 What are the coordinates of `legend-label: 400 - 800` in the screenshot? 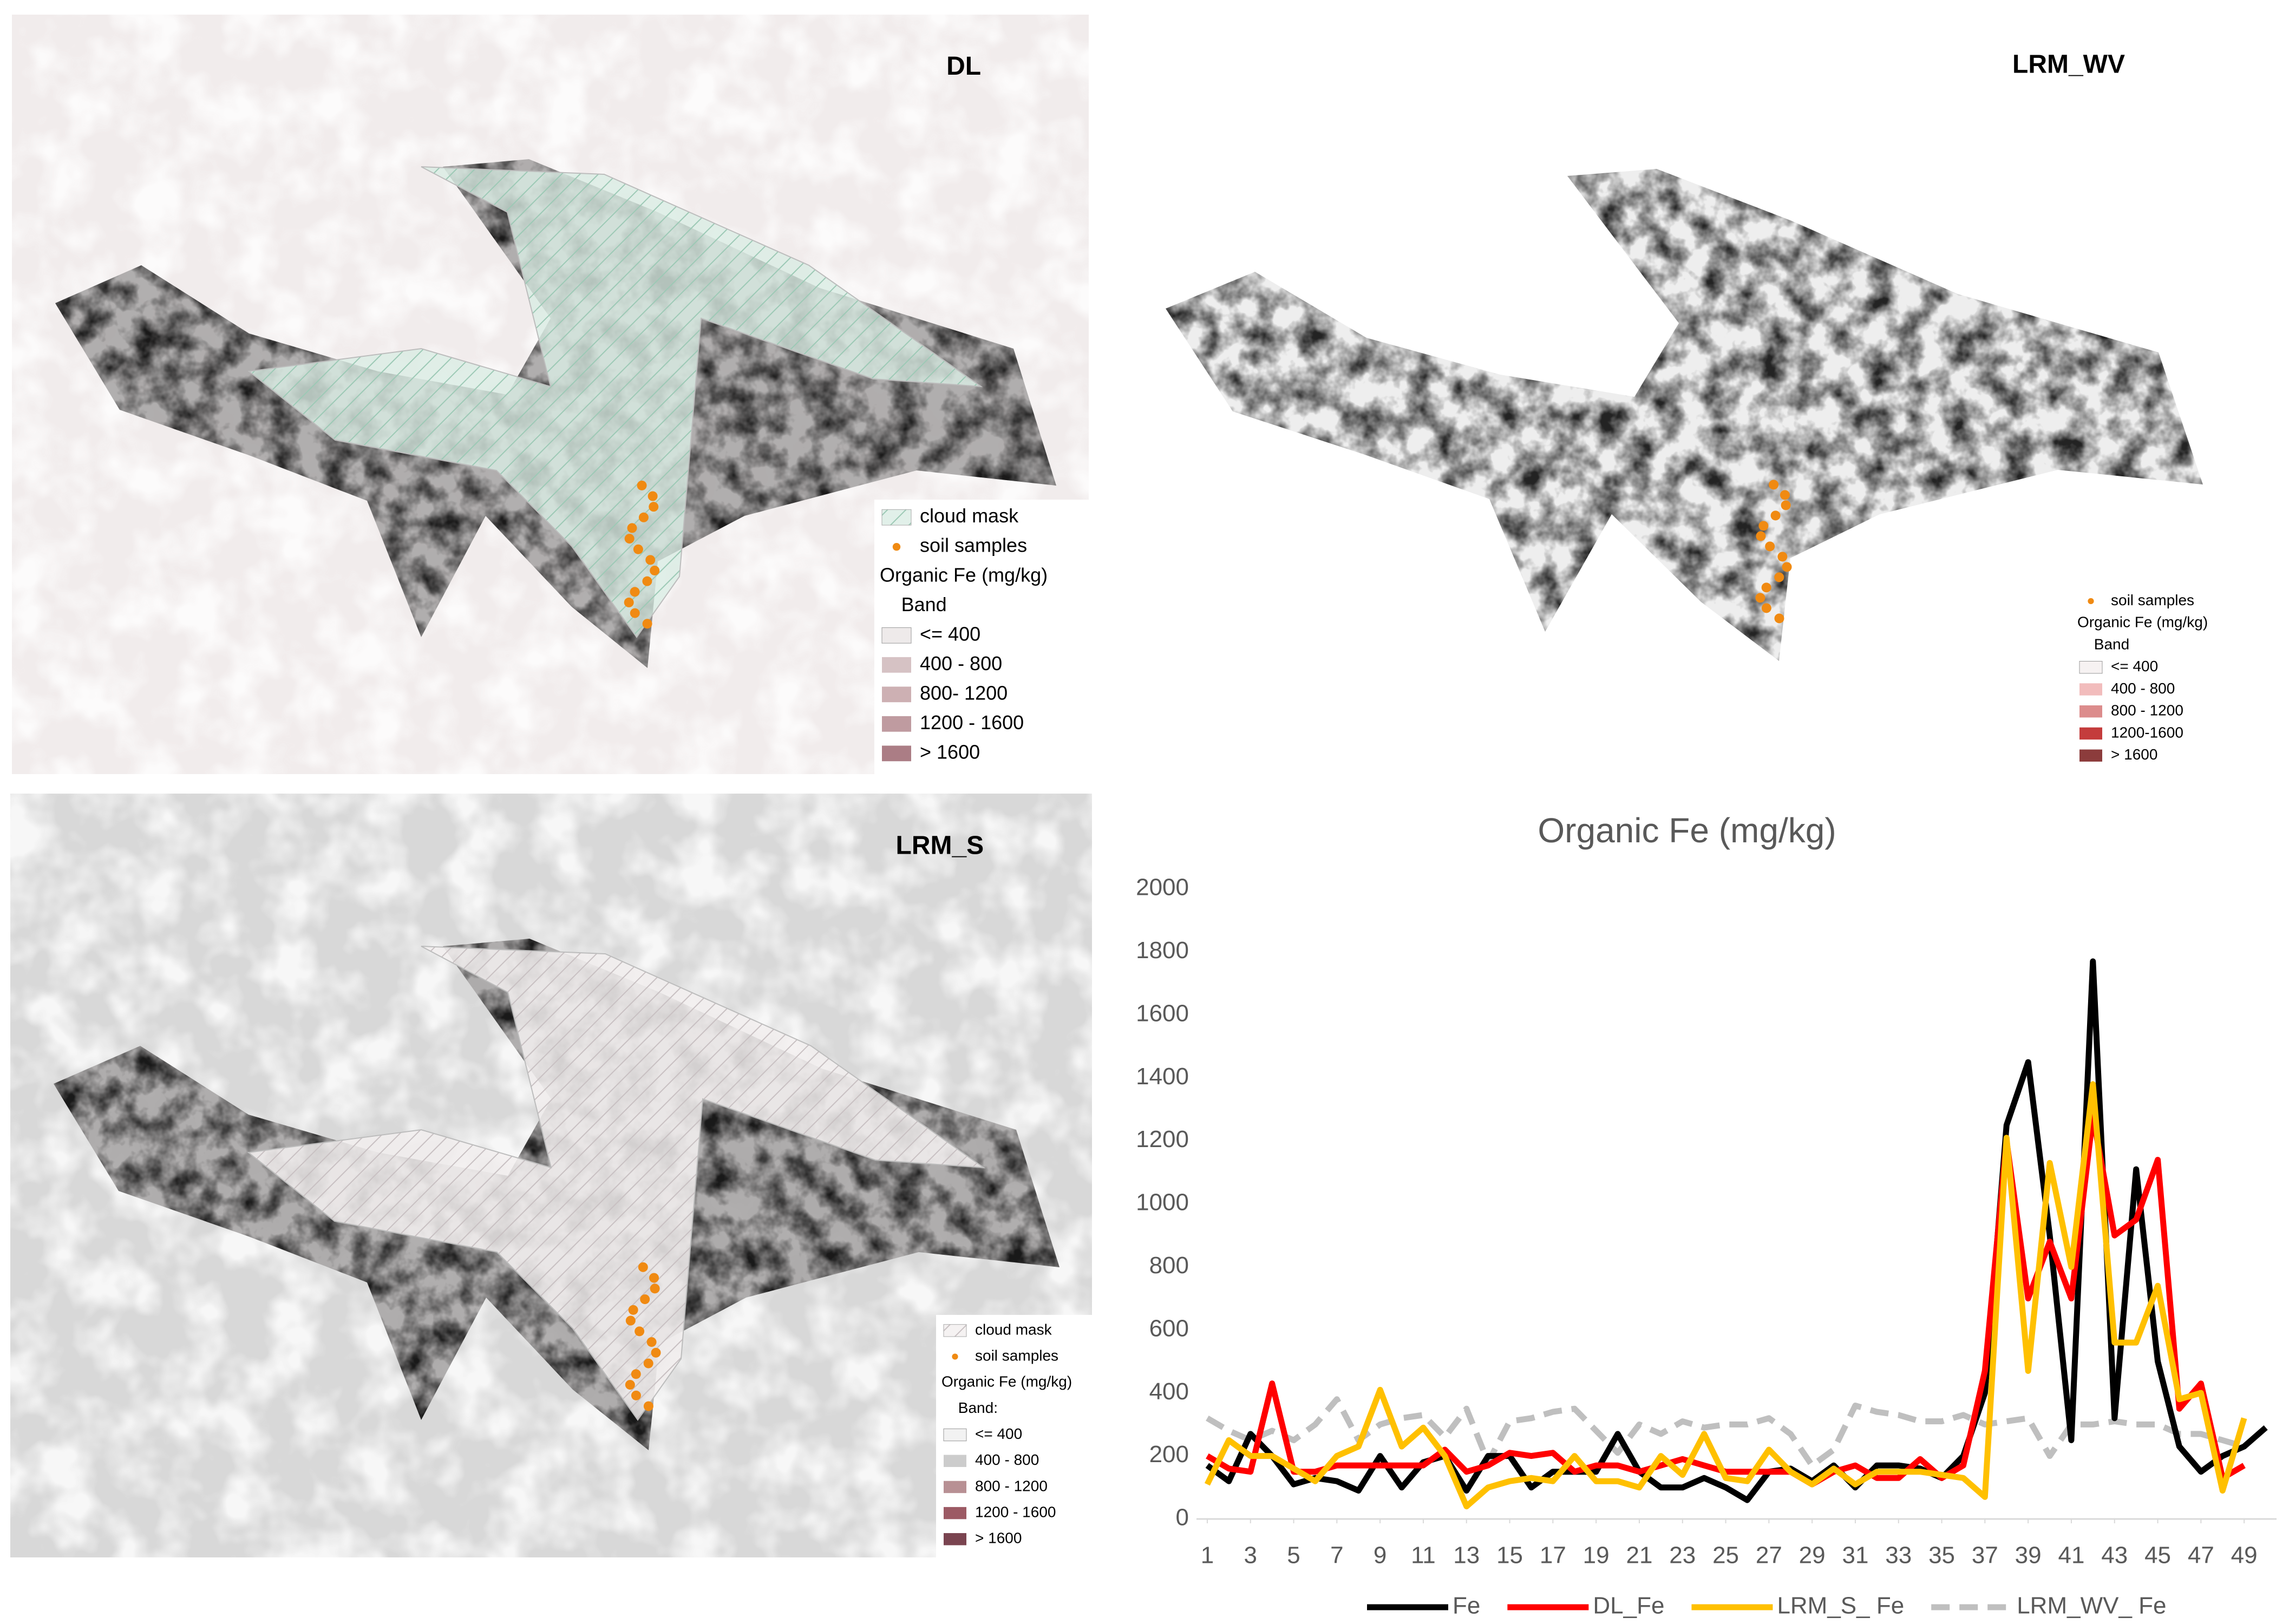 It's located at (1007, 1459).